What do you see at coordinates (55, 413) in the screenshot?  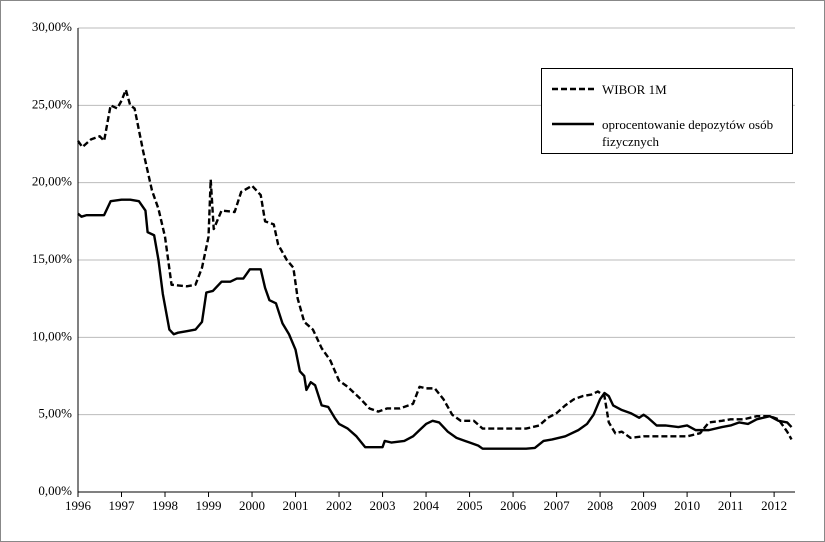 I see `y-tick-label: 5,00%` at bounding box center [55, 413].